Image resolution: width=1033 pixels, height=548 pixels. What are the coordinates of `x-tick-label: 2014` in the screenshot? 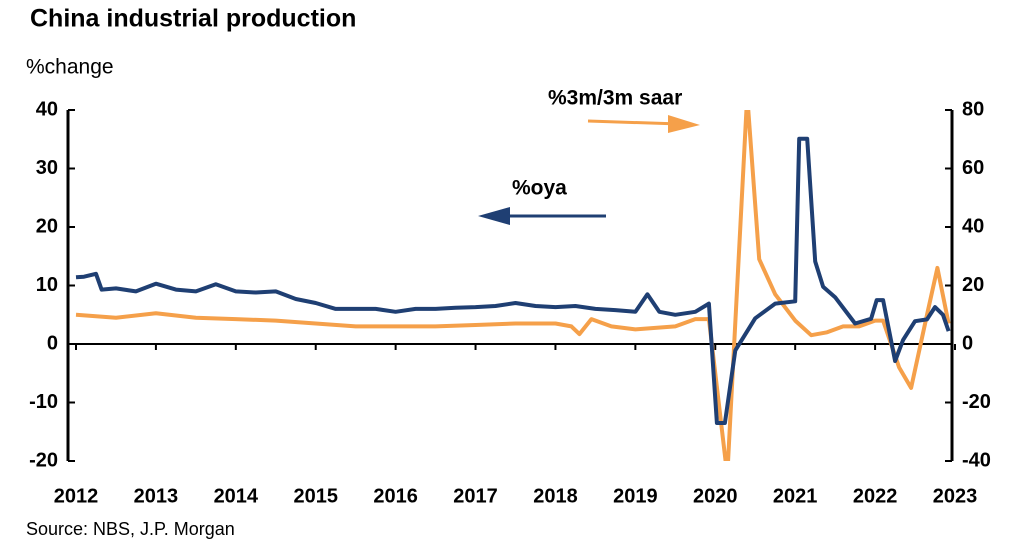 It's located at (236, 496).